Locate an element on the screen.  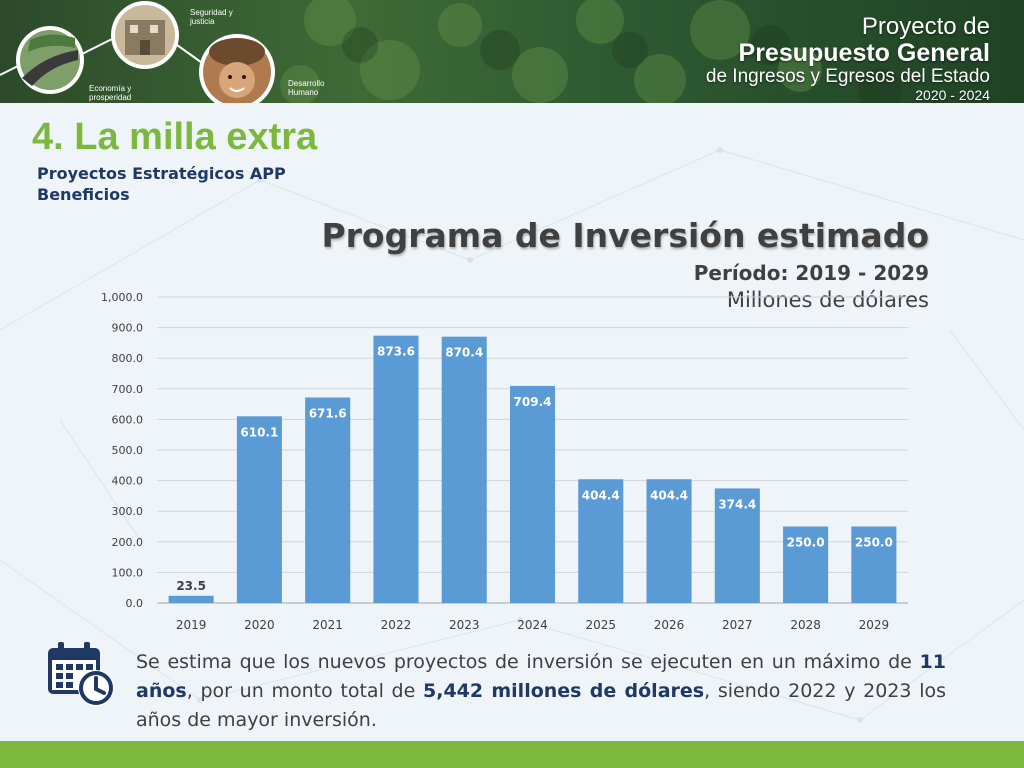
y-tick-label: 800.0 is located at coordinates (128, 358).